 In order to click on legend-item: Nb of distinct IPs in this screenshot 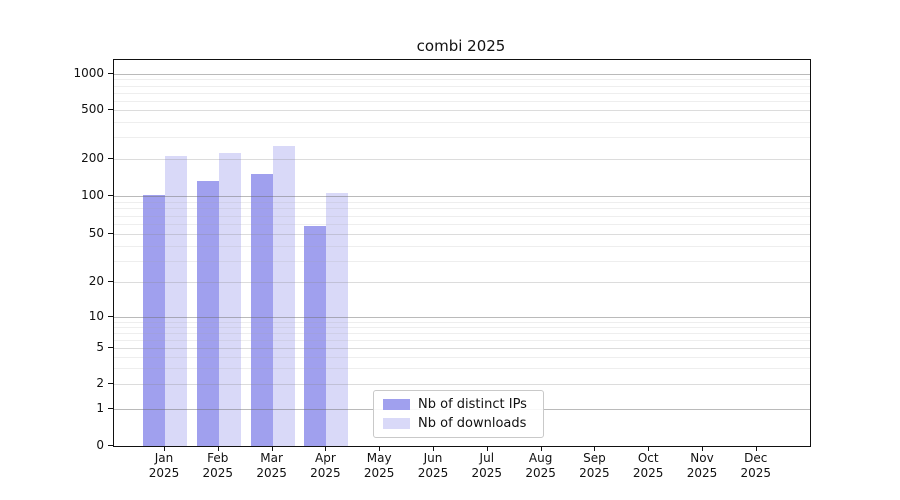, I will do `click(459, 405)`.